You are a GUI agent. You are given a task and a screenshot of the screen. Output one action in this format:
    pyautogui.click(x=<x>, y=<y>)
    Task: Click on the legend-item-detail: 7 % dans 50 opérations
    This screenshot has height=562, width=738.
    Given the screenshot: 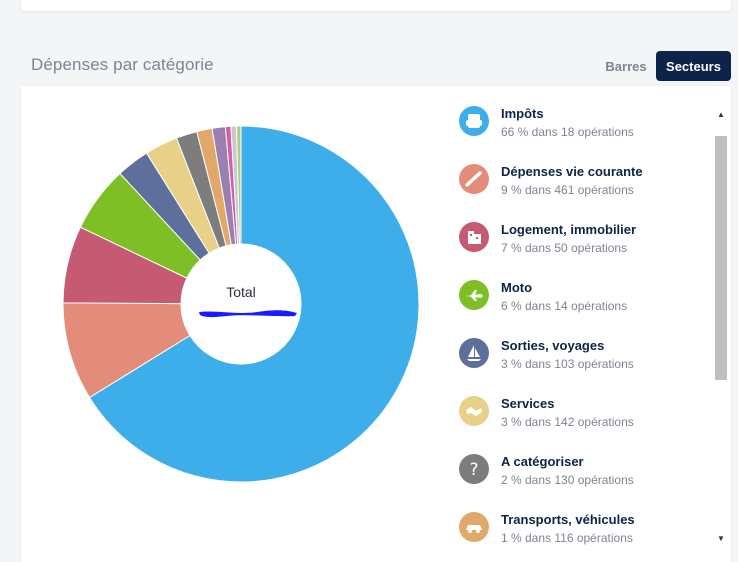 What is the action you would take?
    pyautogui.click(x=564, y=248)
    